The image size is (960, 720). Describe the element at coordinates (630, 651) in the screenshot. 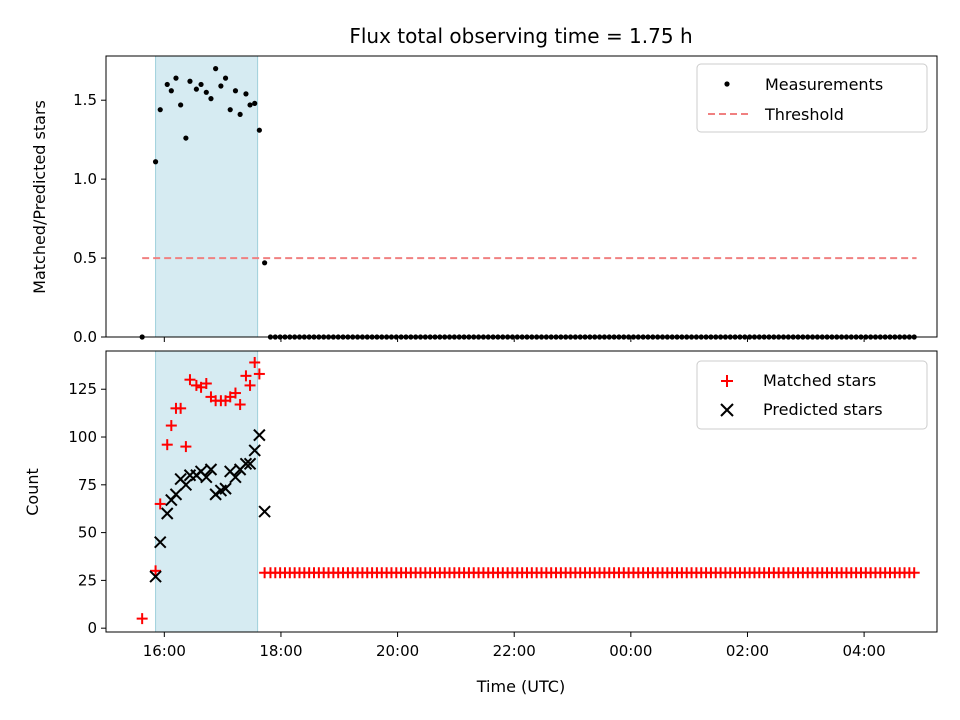

I see `x-tick-label: 00:00` at that location.